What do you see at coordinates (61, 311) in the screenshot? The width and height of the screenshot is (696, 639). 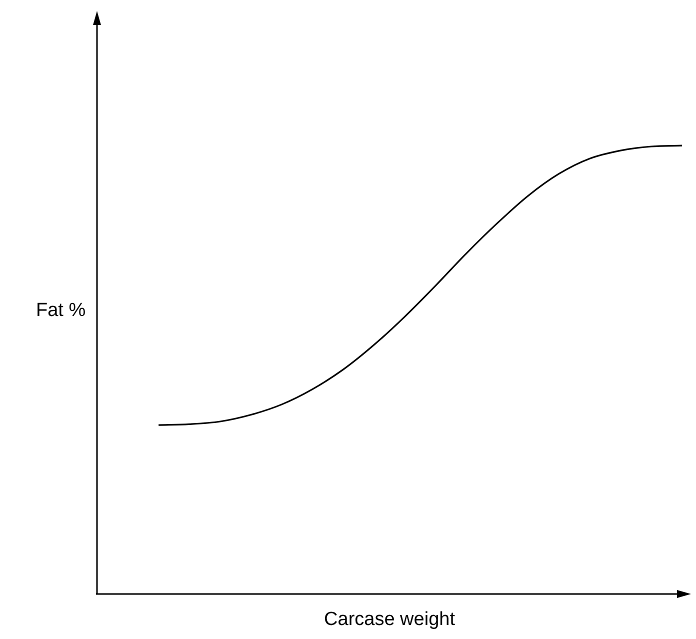 I see `y-axis-title: Fat %` at bounding box center [61, 311].